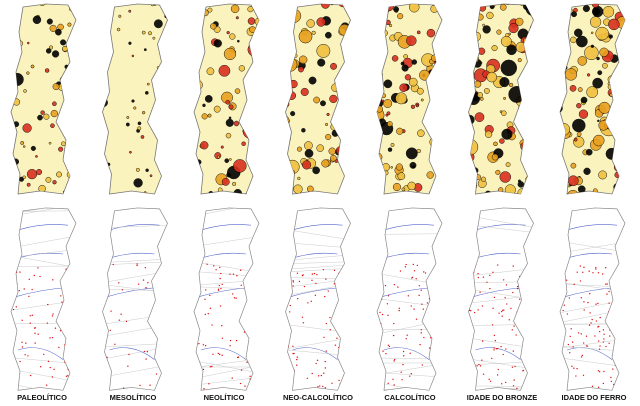  What do you see at coordinates (409, 299) in the screenshot?
I see `map-bottom` at bounding box center [409, 299].